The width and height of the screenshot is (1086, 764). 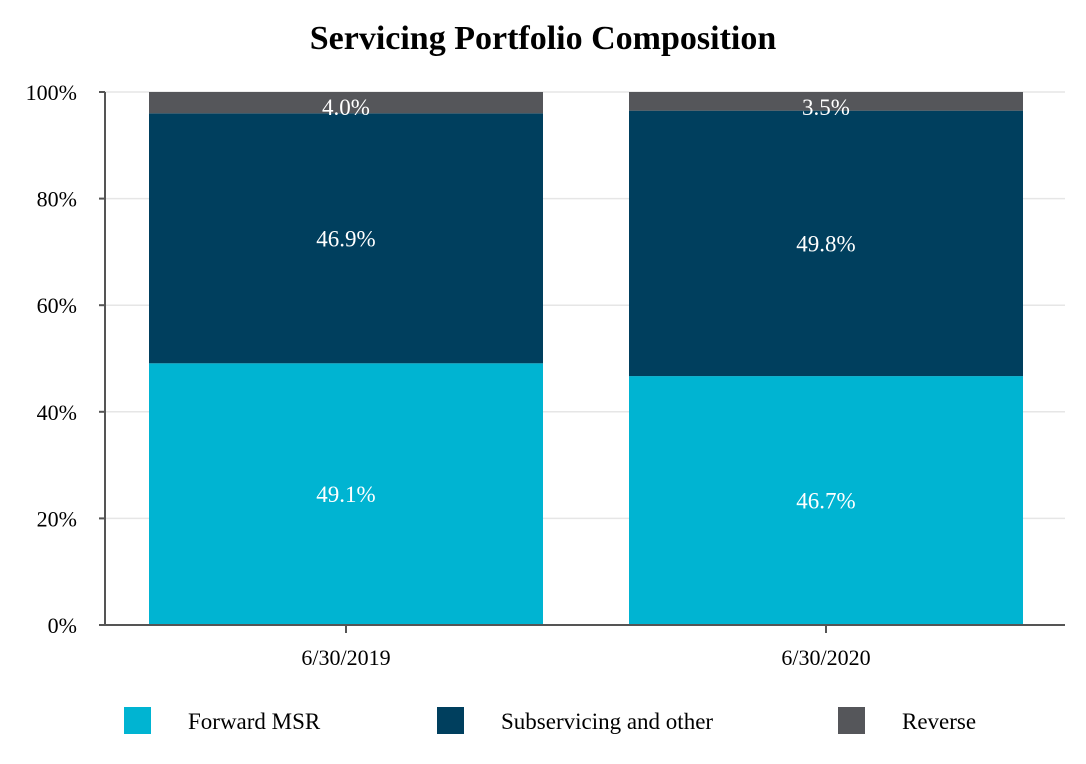 I want to click on y-tick-label: 80%, so click(x=57, y=199).